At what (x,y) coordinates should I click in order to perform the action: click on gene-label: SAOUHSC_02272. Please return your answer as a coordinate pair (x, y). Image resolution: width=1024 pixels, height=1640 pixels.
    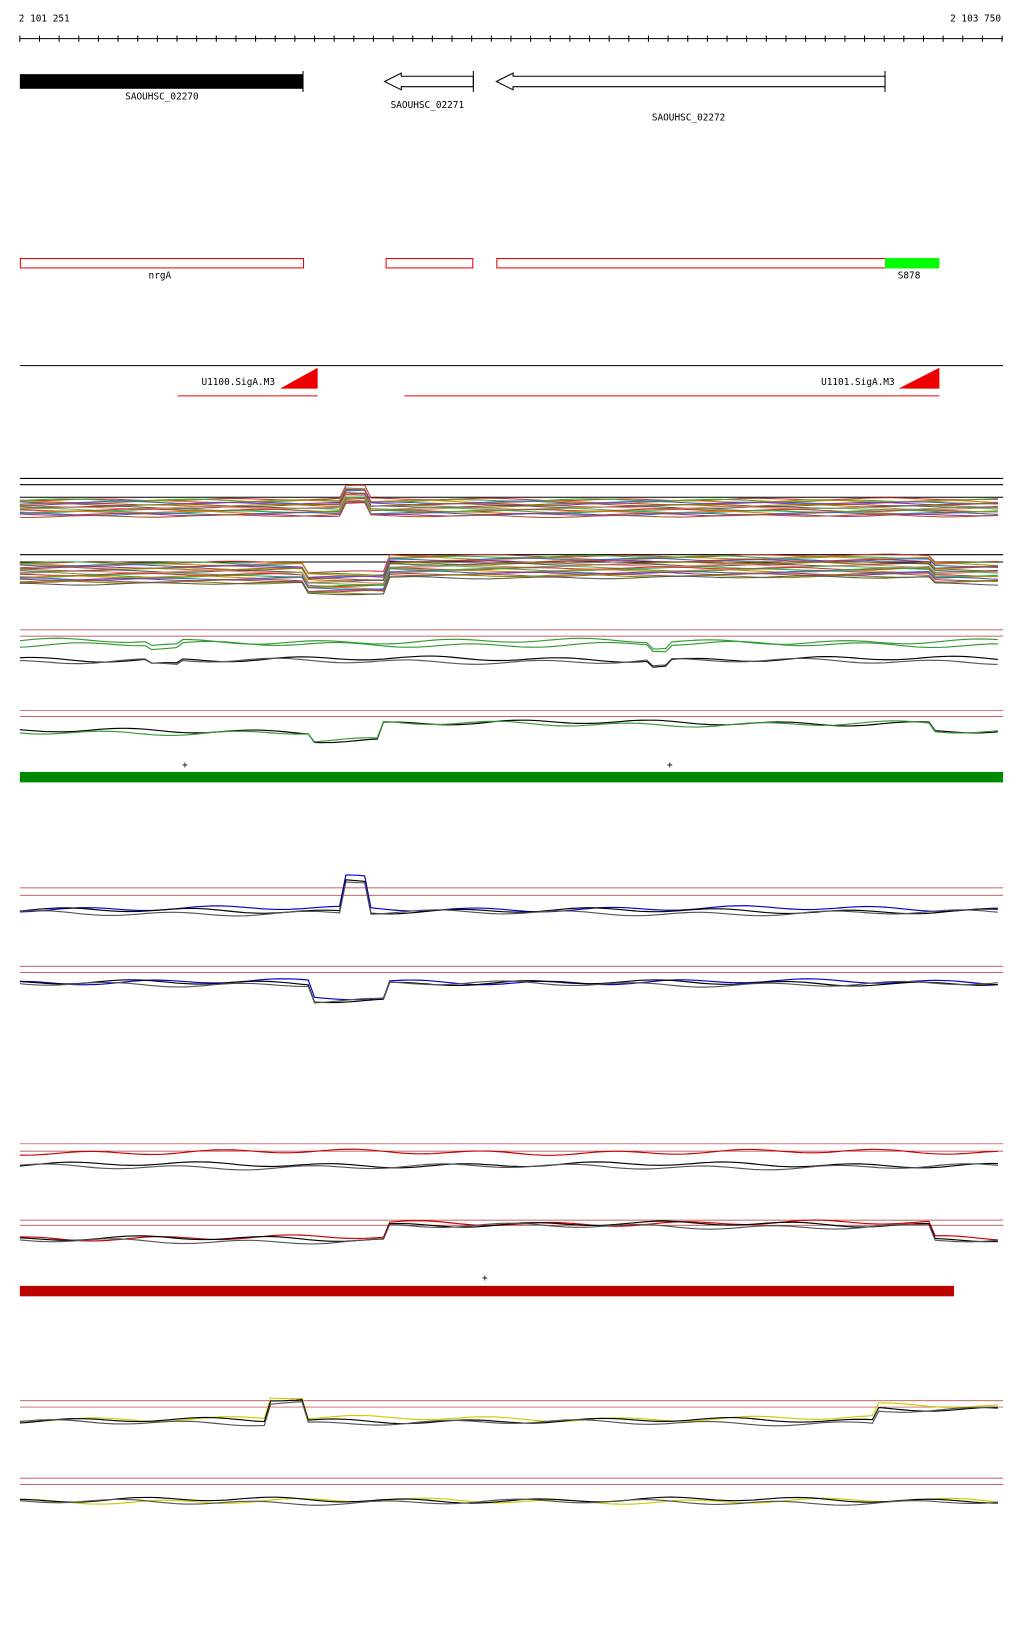
    Looking at the image, I should click on (689, 118).